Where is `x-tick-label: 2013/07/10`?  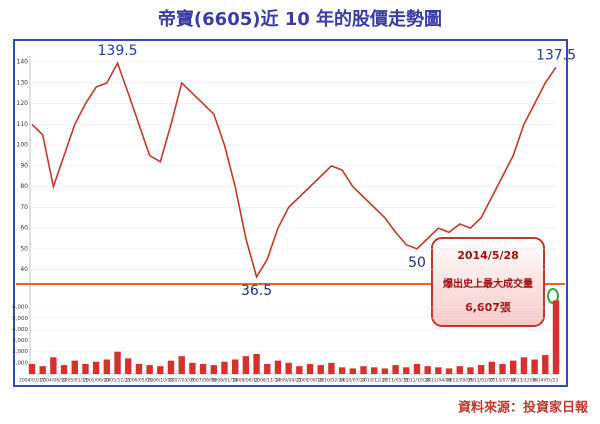 x-tick-label: 2013/07/10 is located at coordinates (503, 381).